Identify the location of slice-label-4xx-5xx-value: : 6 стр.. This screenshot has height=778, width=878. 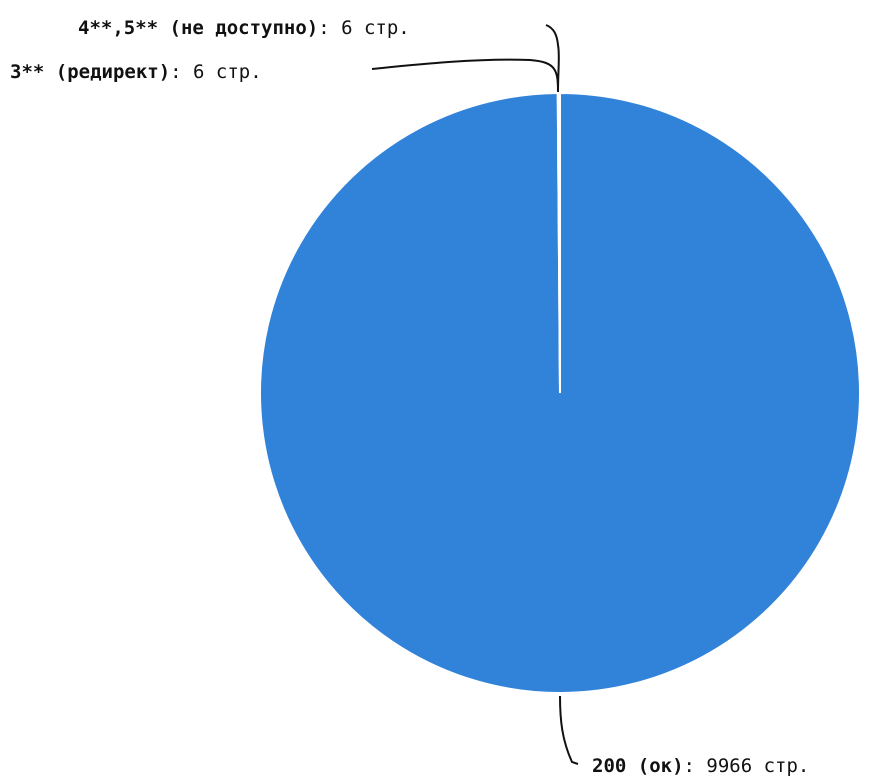
(364, 28).